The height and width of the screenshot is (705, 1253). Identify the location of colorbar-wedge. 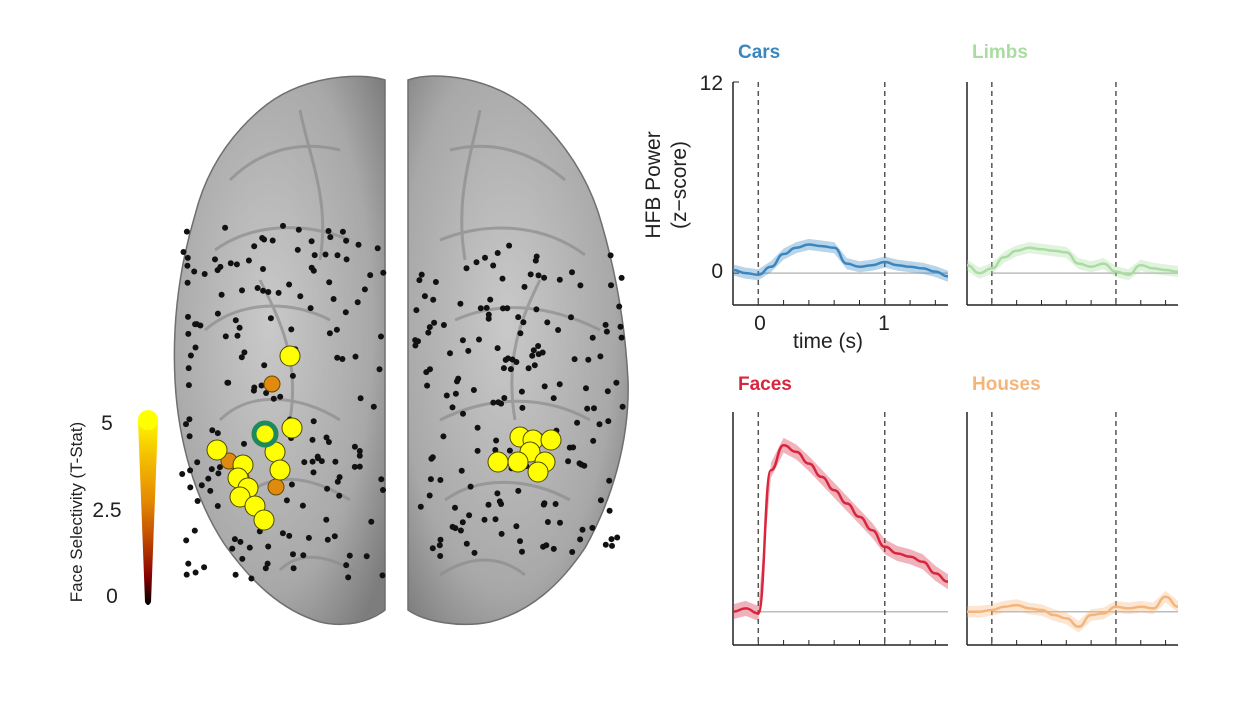
(148, 510).